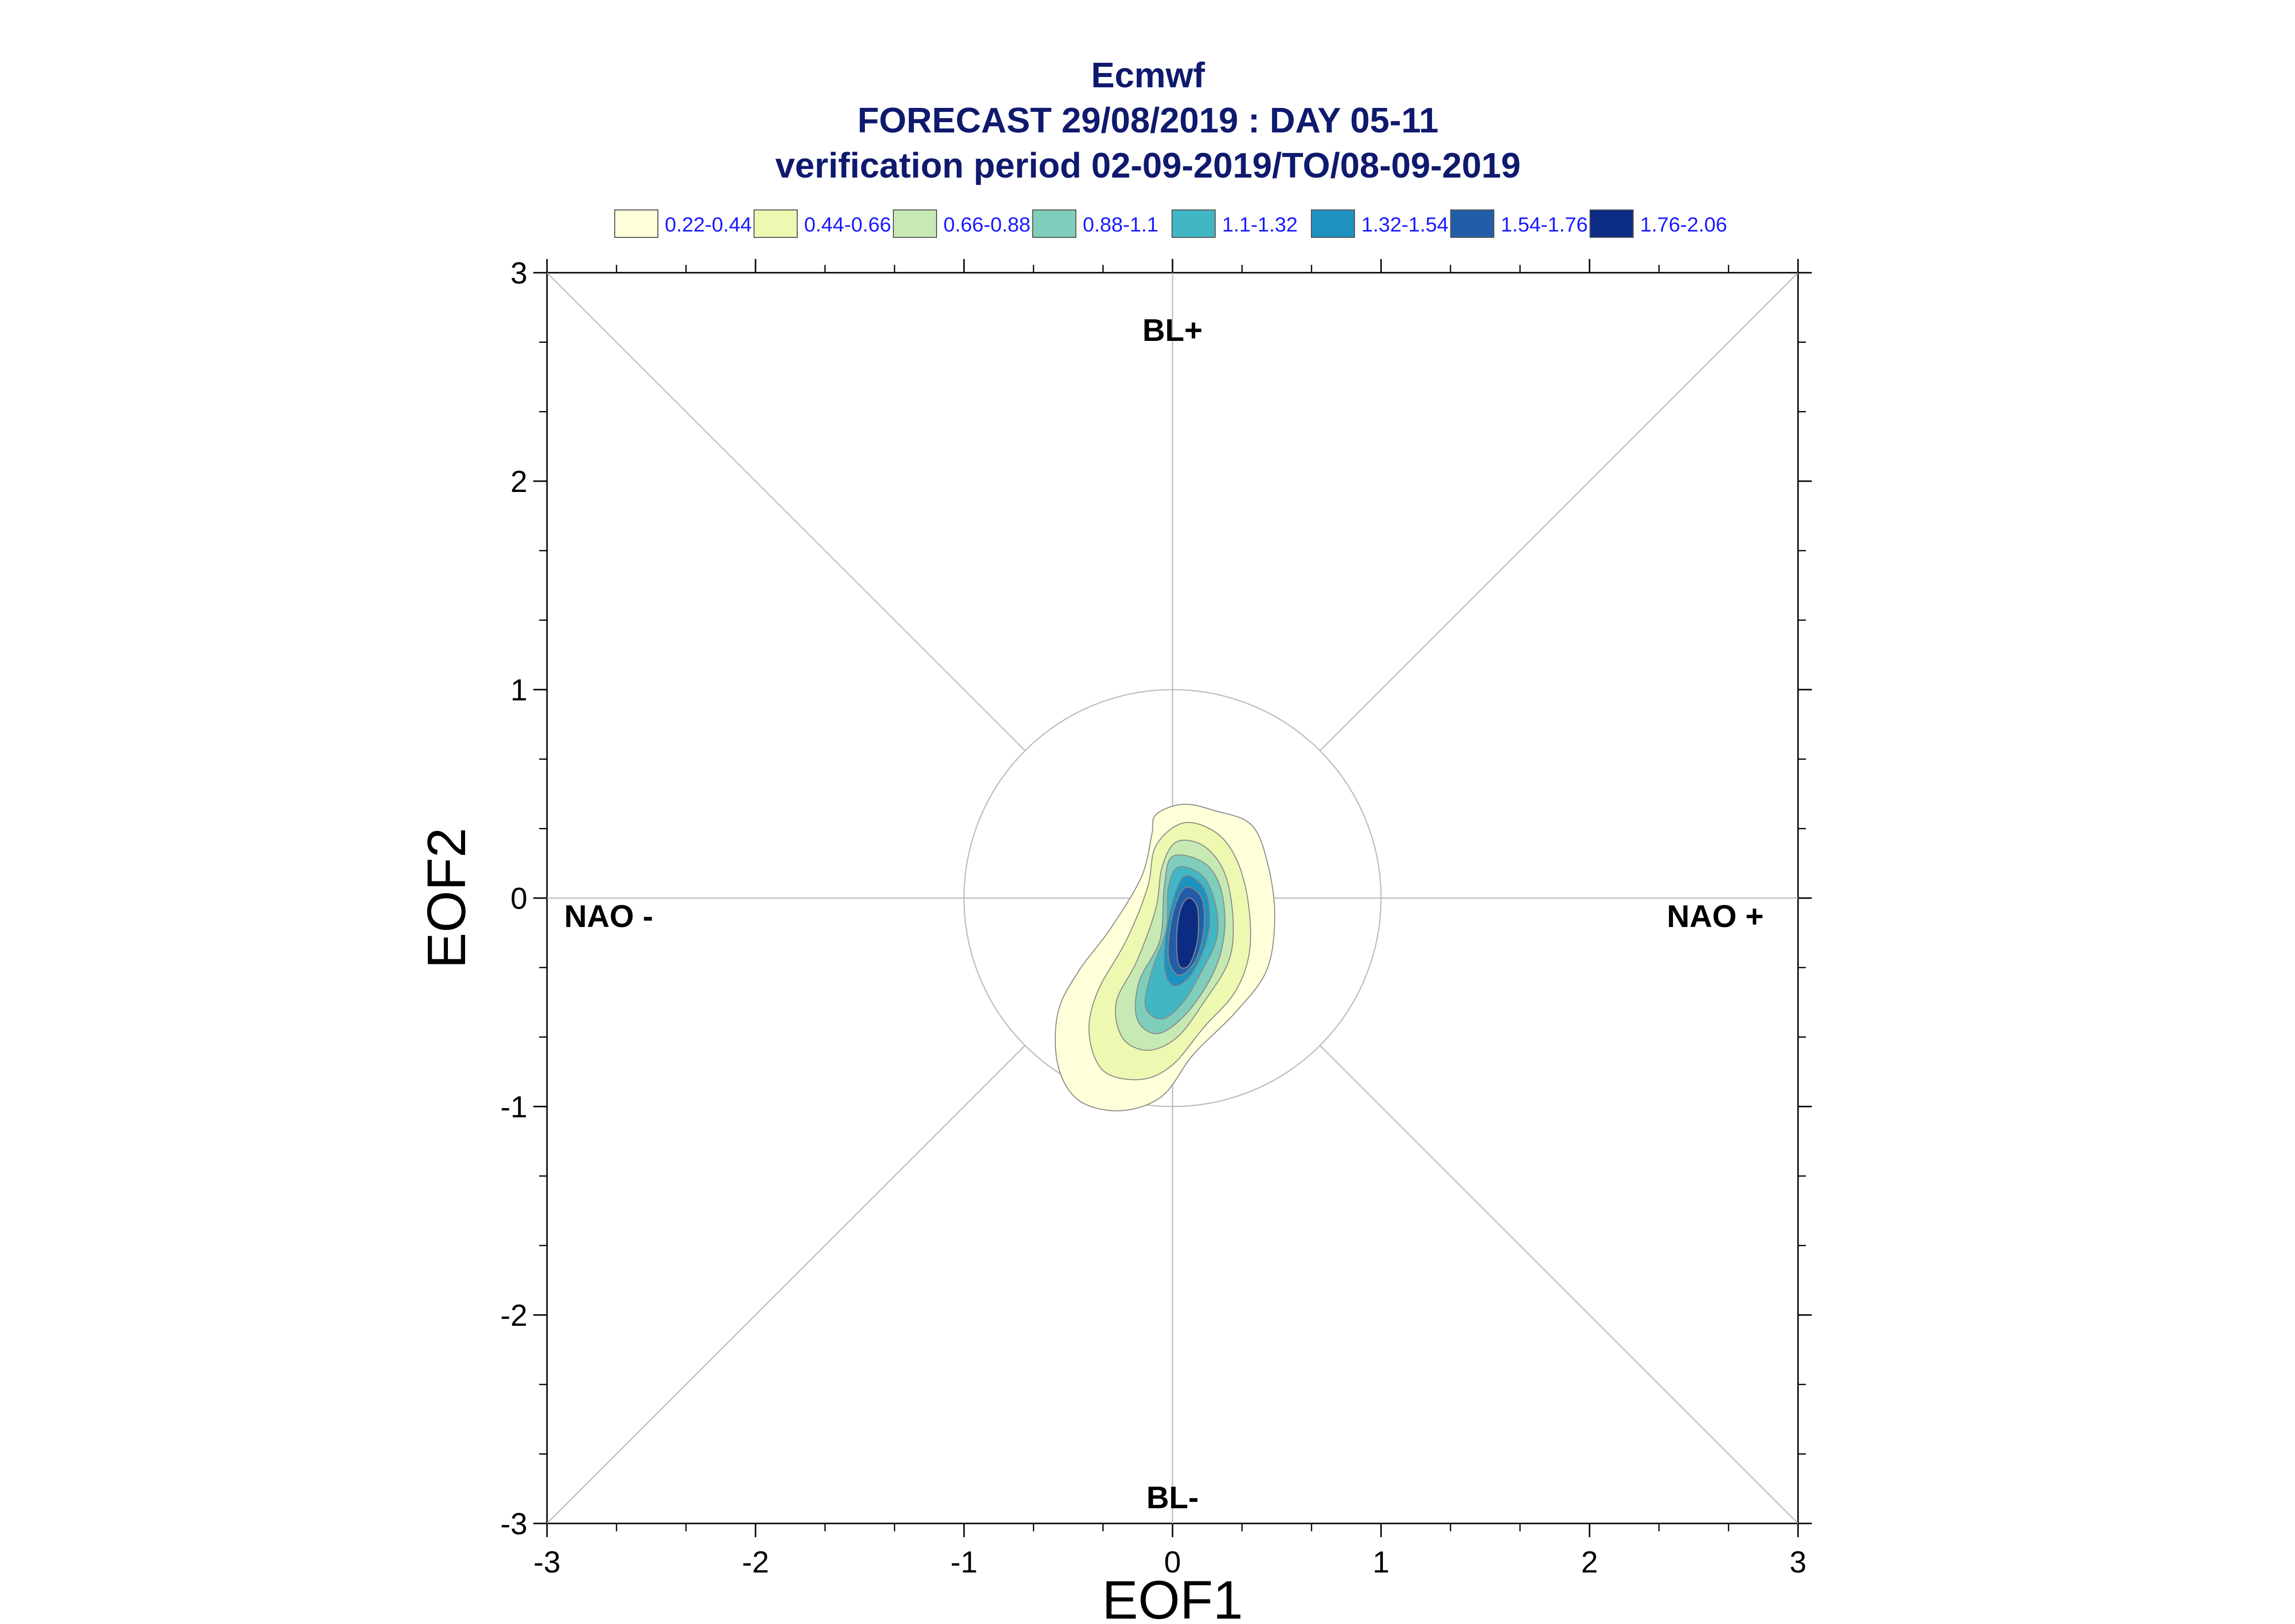 The height and width of the screenshot is (1624, 2295). I want to click on legend-label: 0.88-1.1, so click(1120, 224).